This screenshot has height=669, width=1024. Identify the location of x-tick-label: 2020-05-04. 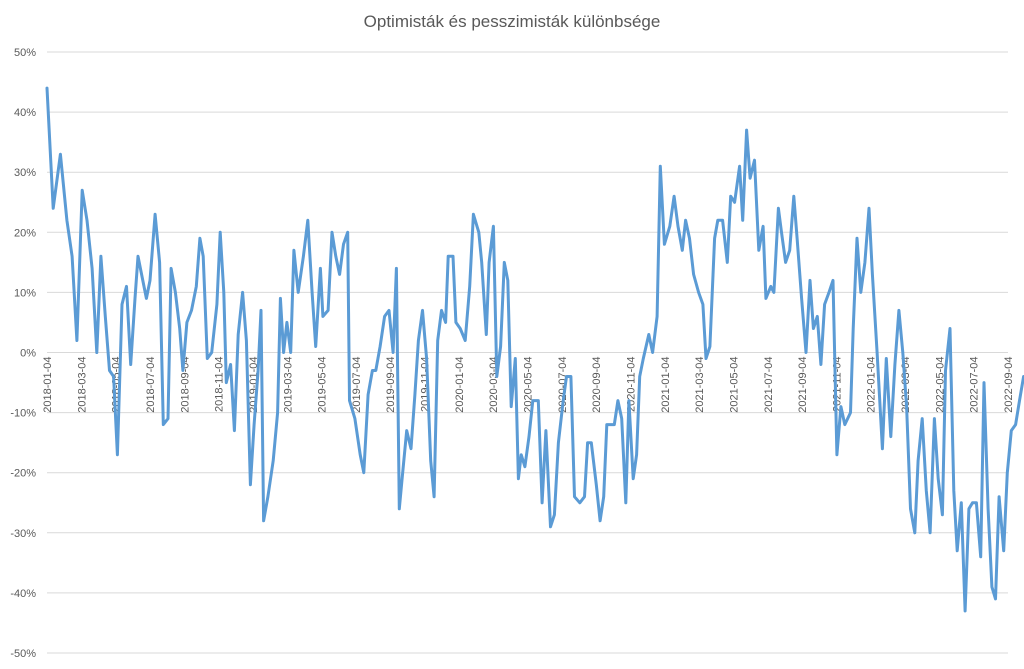
(529, 385).